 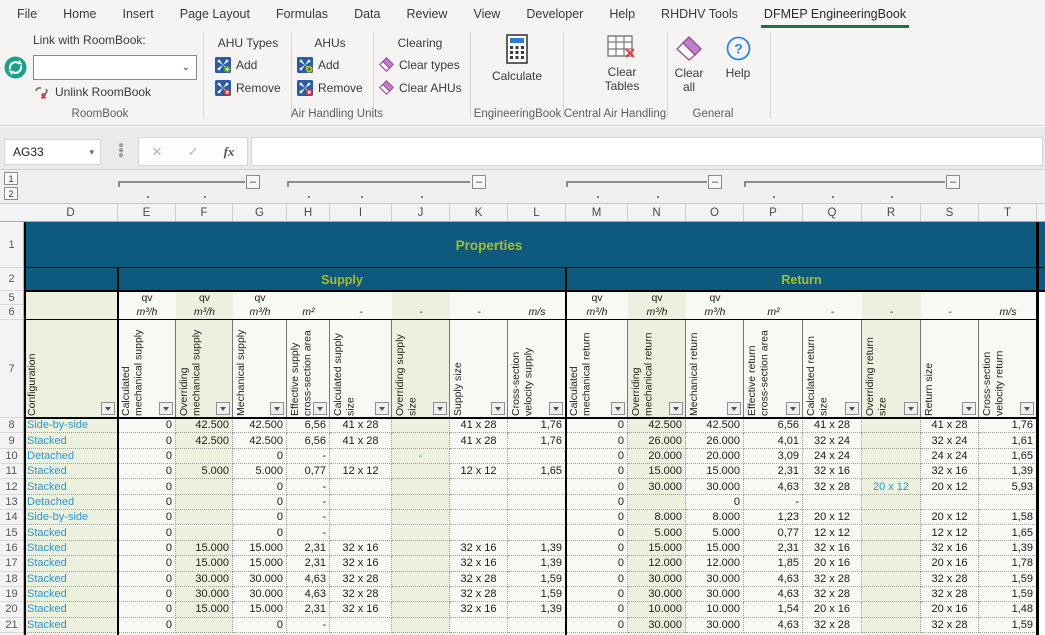 I want to click on row-header-9: 9, so click(x=11, y=441).